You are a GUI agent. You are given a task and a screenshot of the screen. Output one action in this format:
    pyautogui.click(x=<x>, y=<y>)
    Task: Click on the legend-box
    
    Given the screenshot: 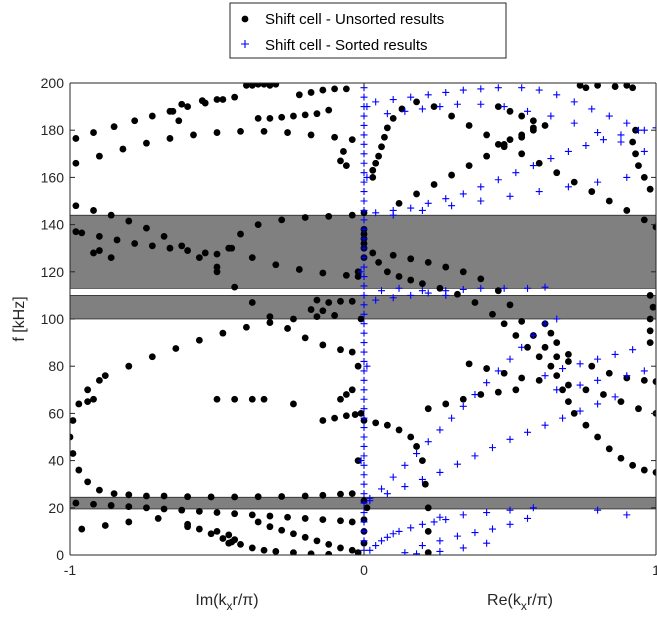 What is the action you would take?
    pyautogui.click(x=368, y=30)
    